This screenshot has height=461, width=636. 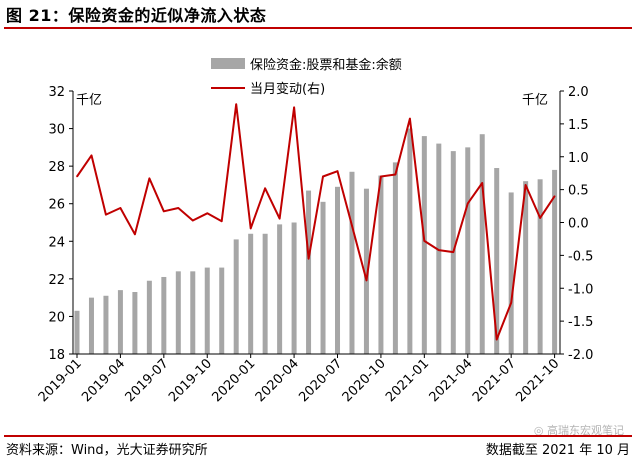 What do you see at coordinates (107, 450) in the screenshot?
I see `source-note: 资料来源：Wind，光大证券研究所` at bounding box center [107, 450].